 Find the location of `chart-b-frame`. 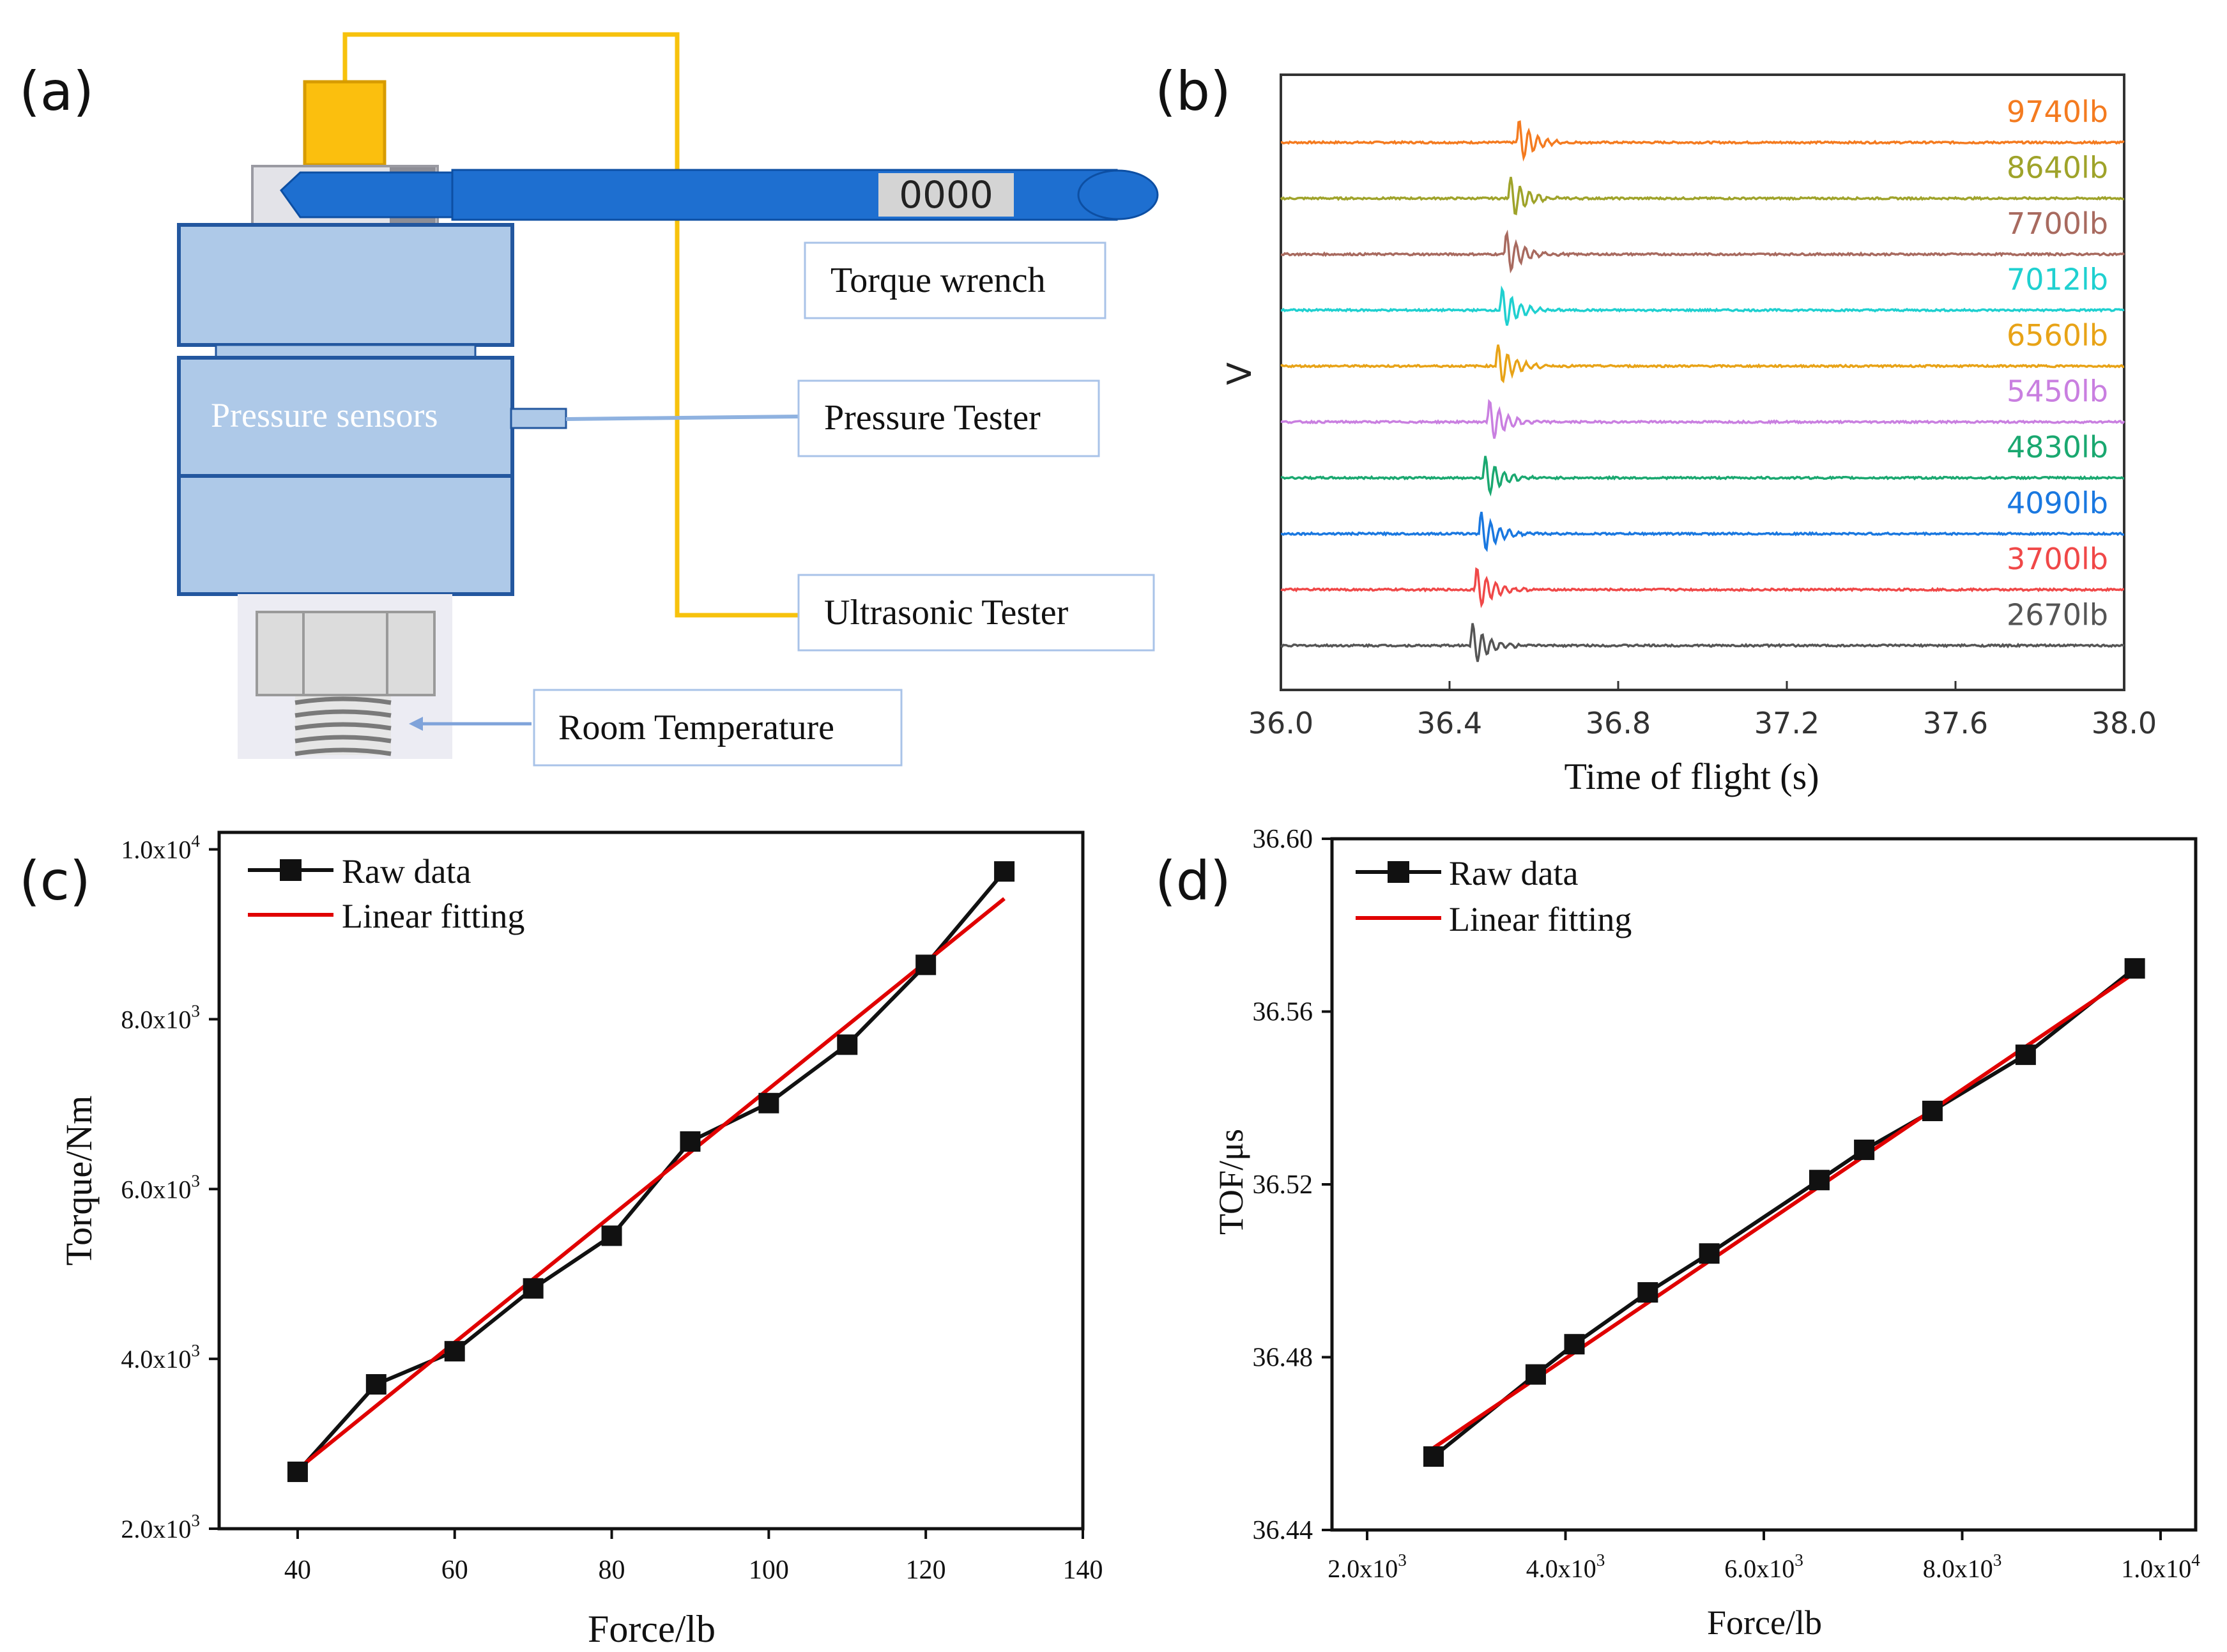

chart-b-frame is located at coordinates (1702, 382).